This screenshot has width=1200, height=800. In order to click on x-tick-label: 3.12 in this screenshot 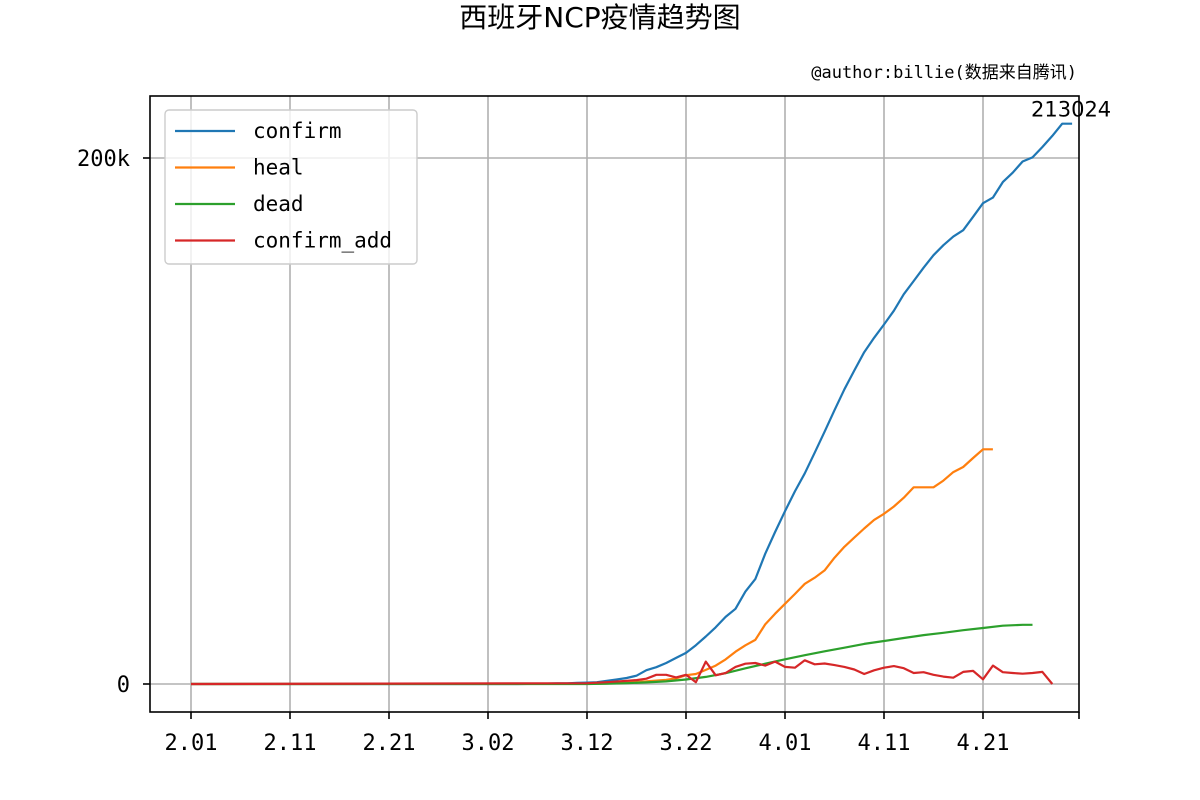, I will do `click(587, 743)`.